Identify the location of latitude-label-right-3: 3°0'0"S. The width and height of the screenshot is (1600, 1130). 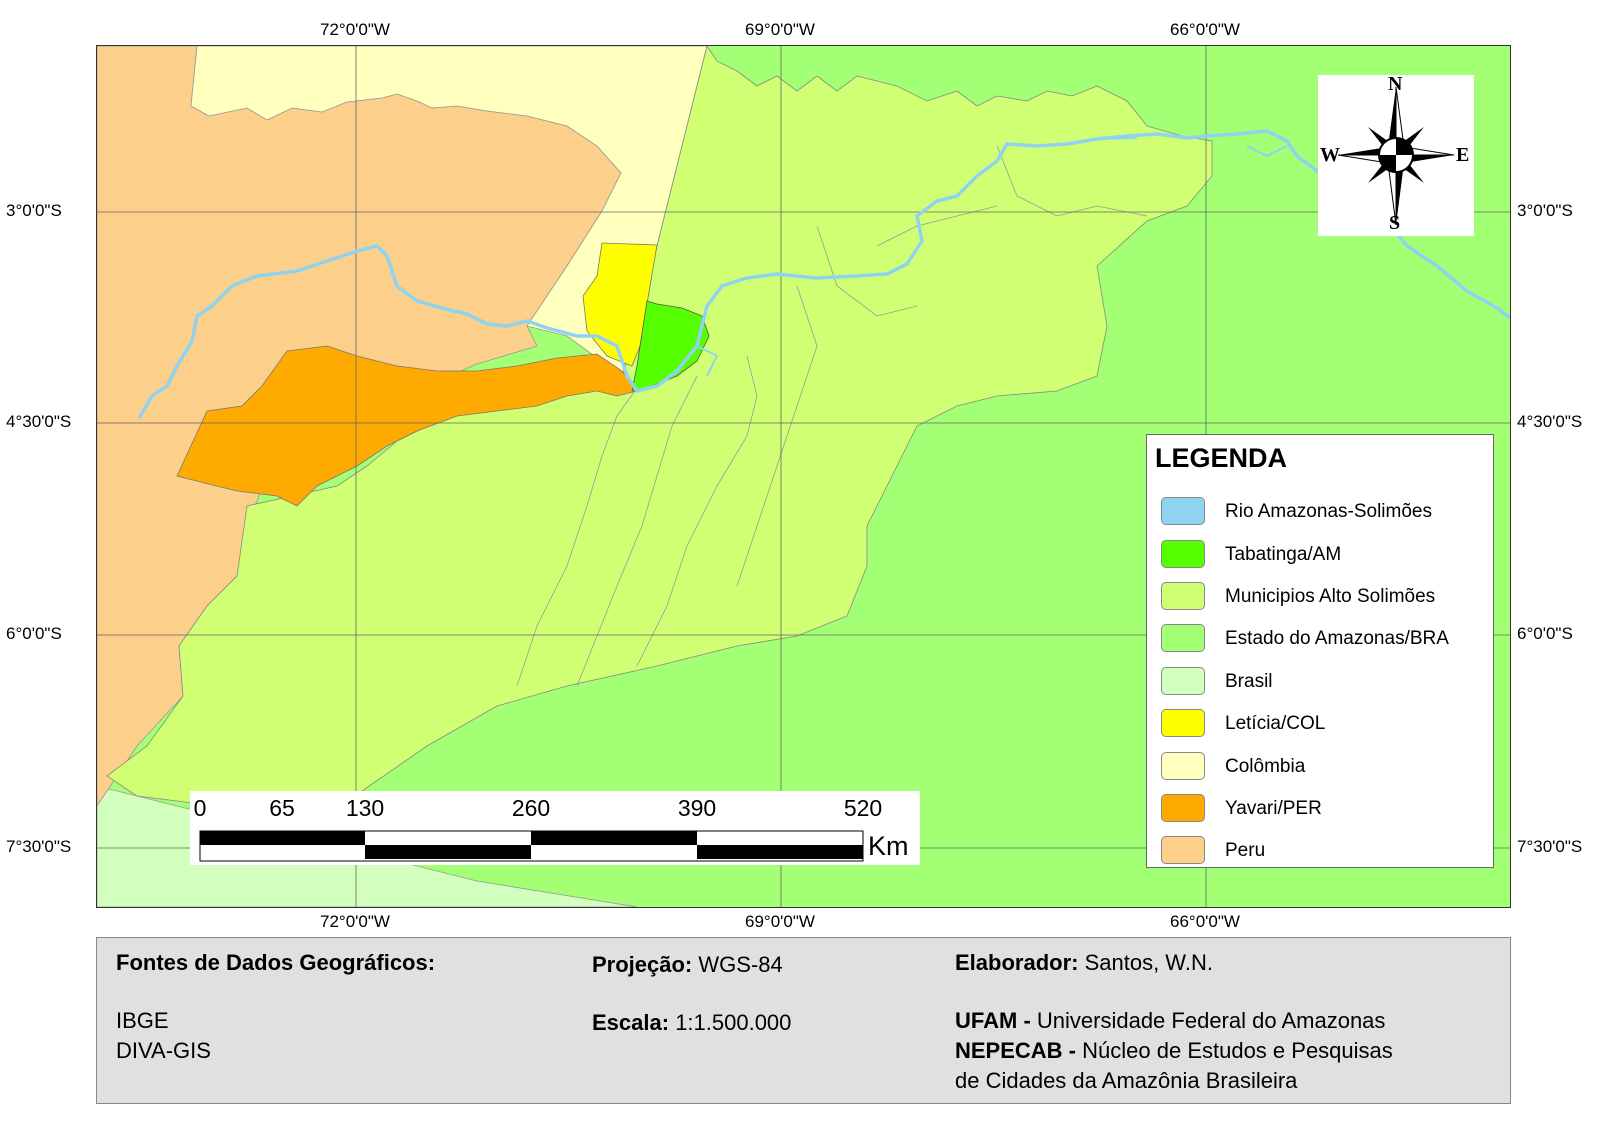
(1545, 210).